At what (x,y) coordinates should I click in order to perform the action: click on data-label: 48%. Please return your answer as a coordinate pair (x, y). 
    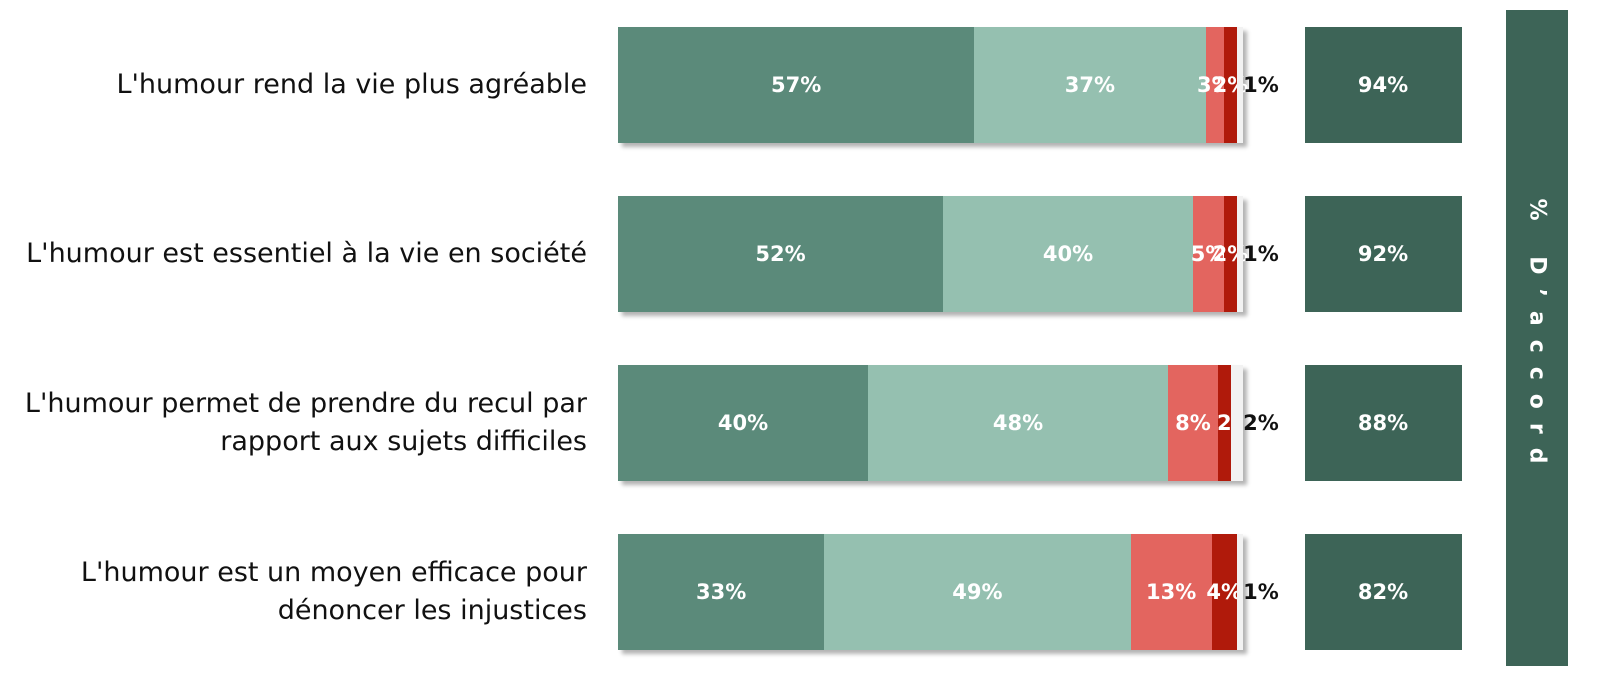
    Looking at the image, I should click on (1018, 423).